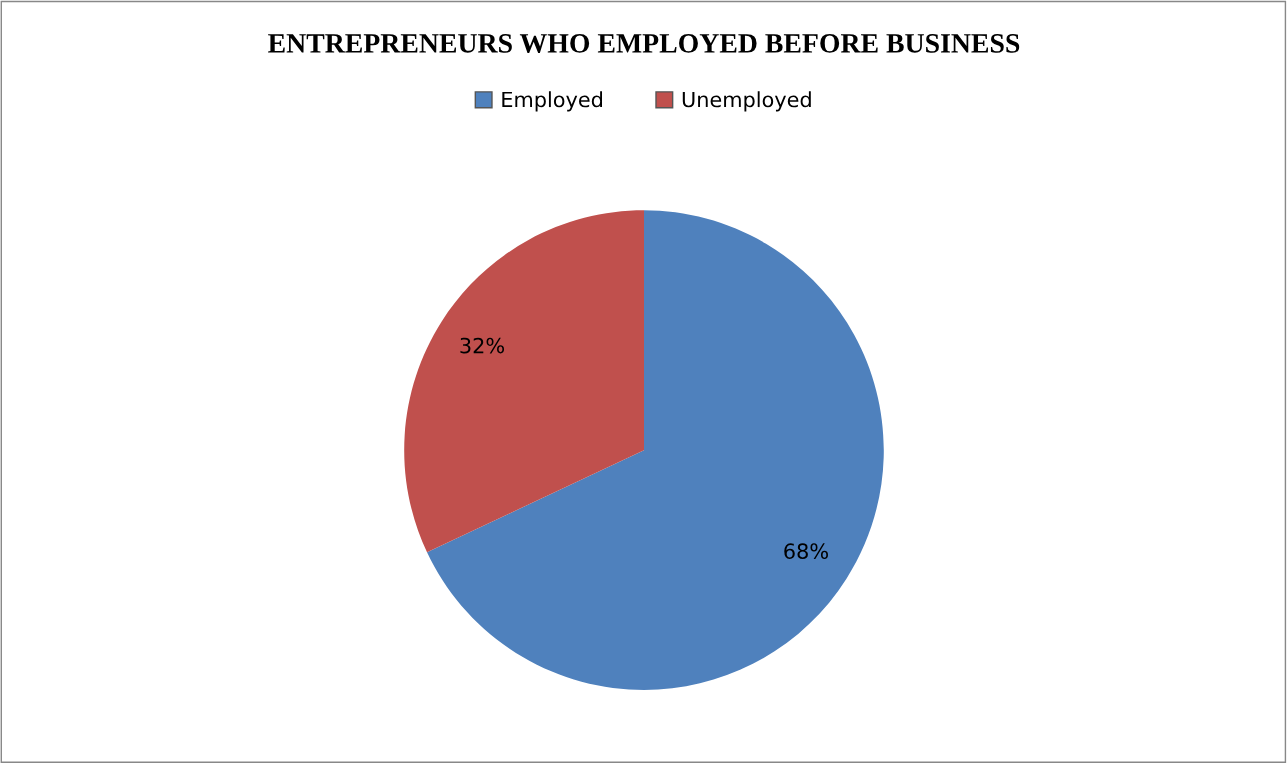 This screenshot has width=1288, height=763. I want to click on data-label: 32%, so click(482, 345).